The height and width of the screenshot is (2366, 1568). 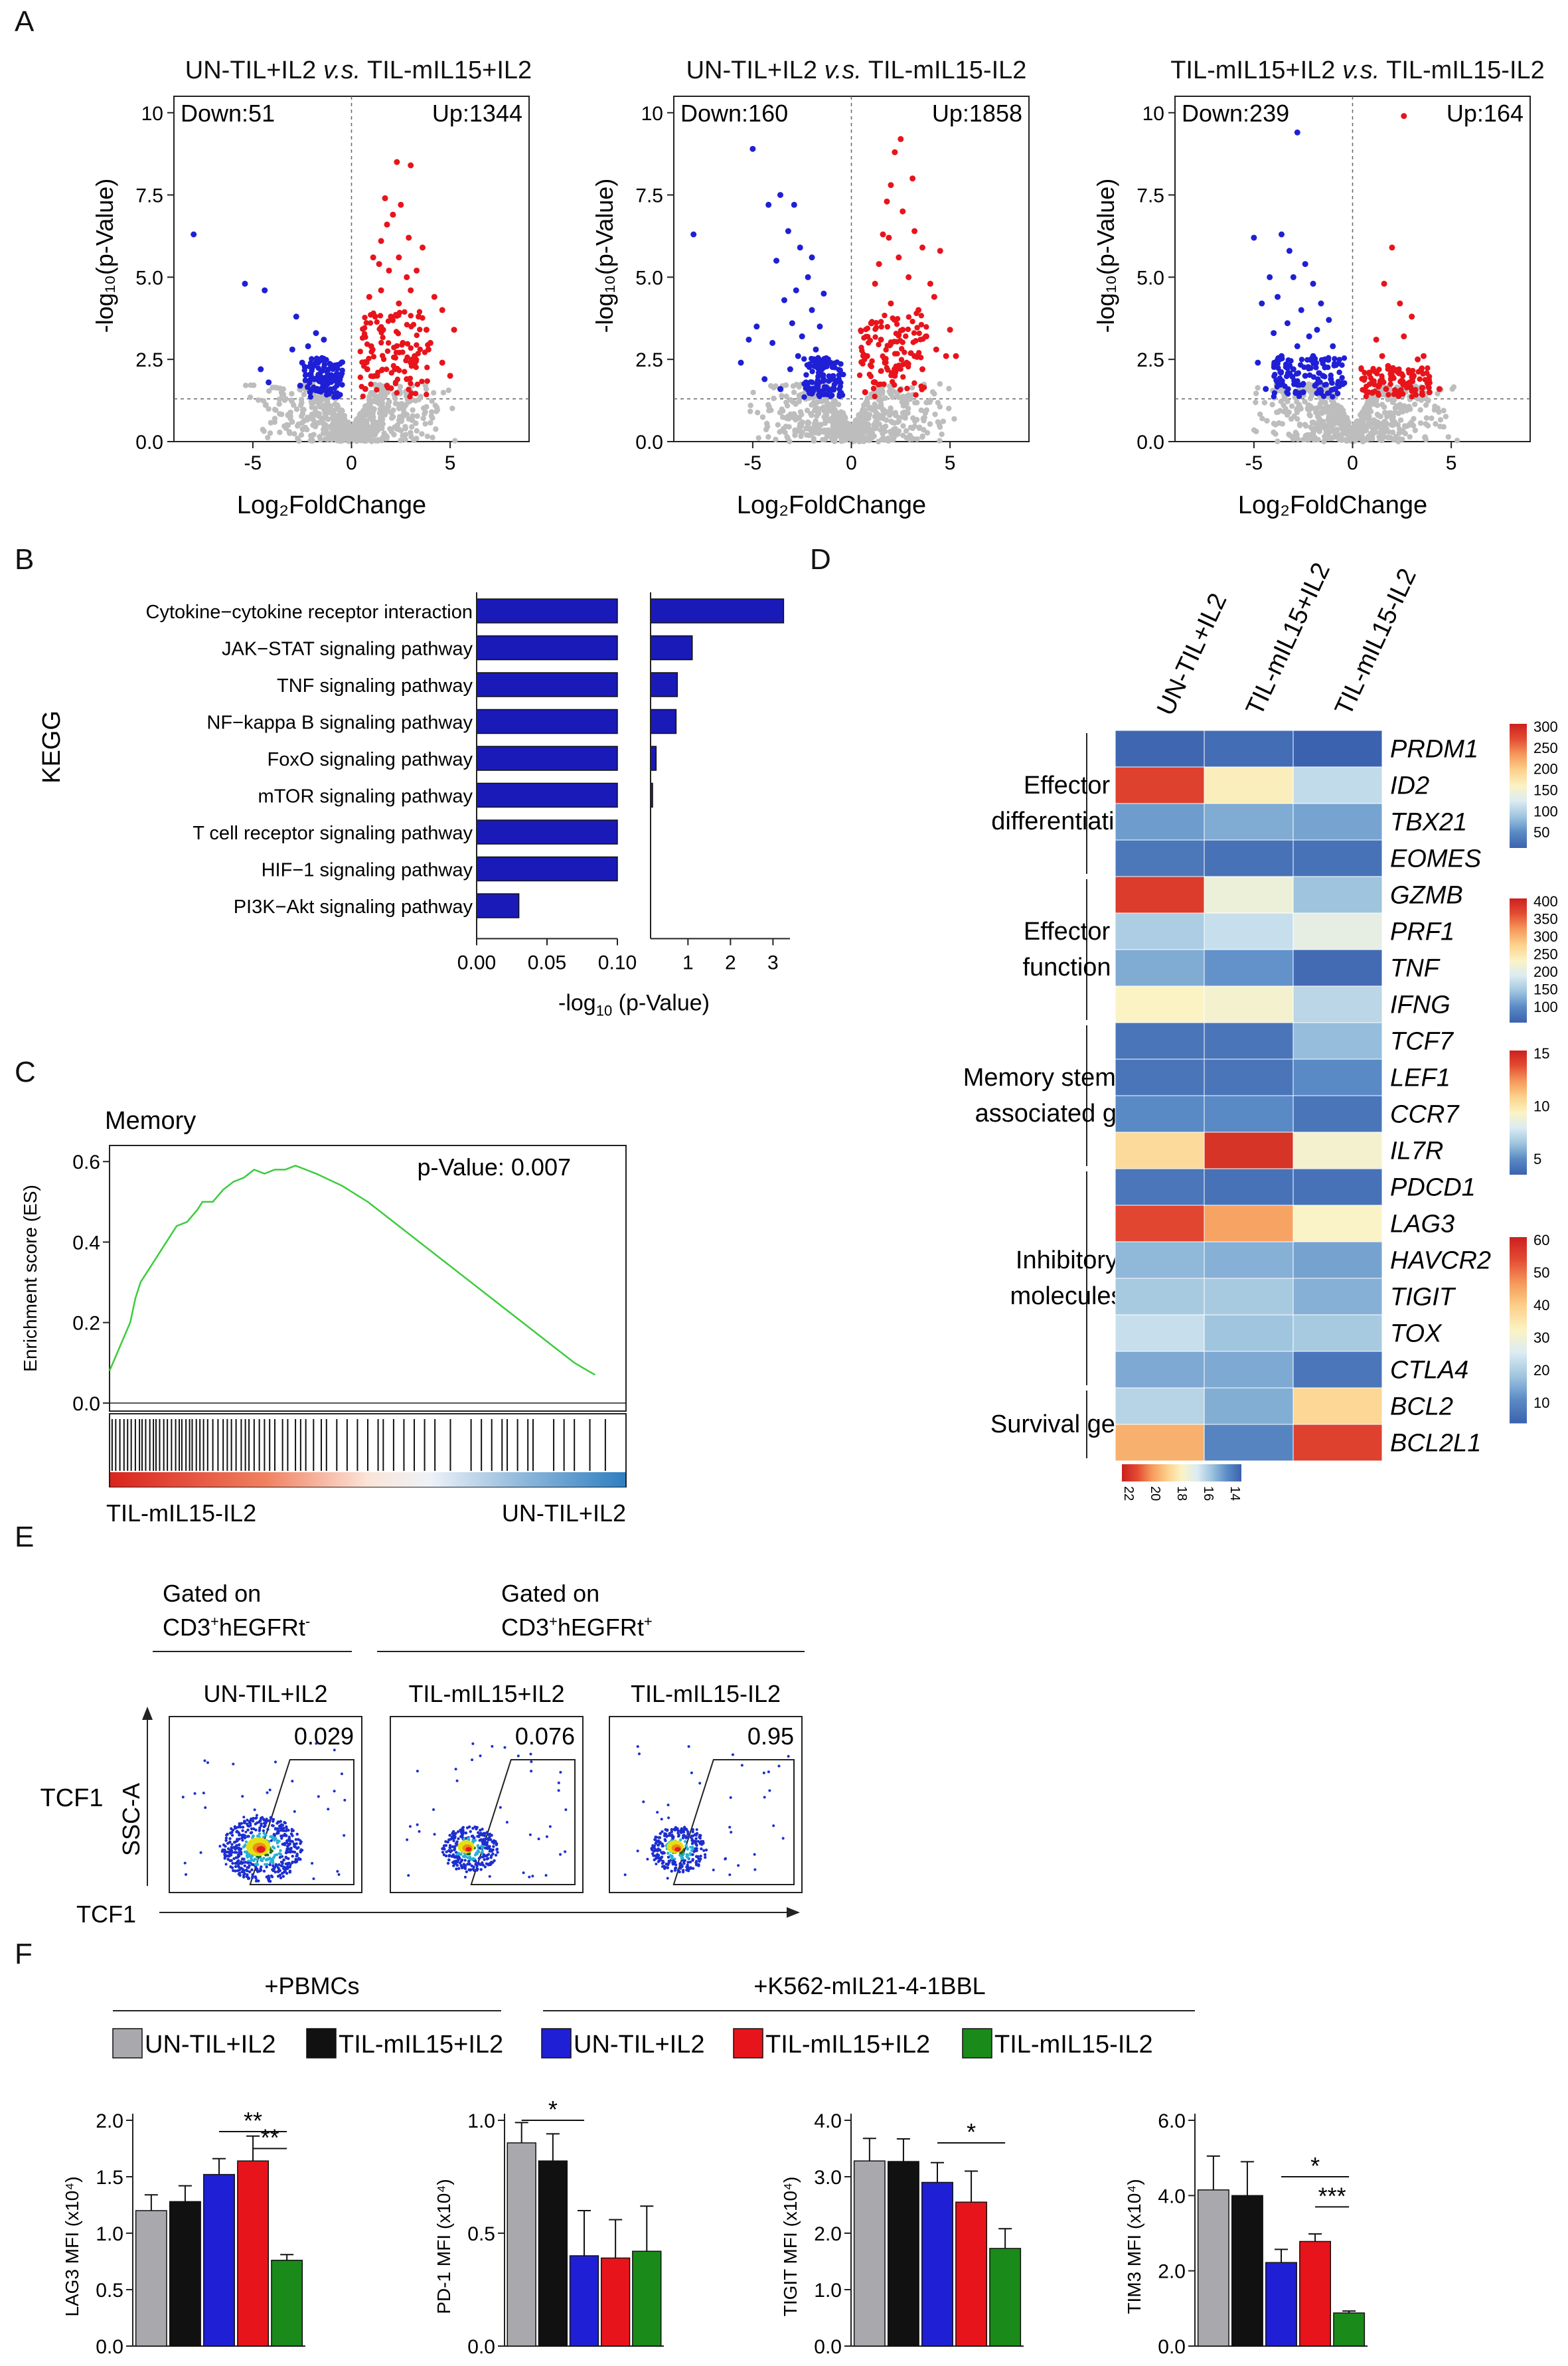 I want to click on kegg-bar-extended, so click(x=653, y=758).